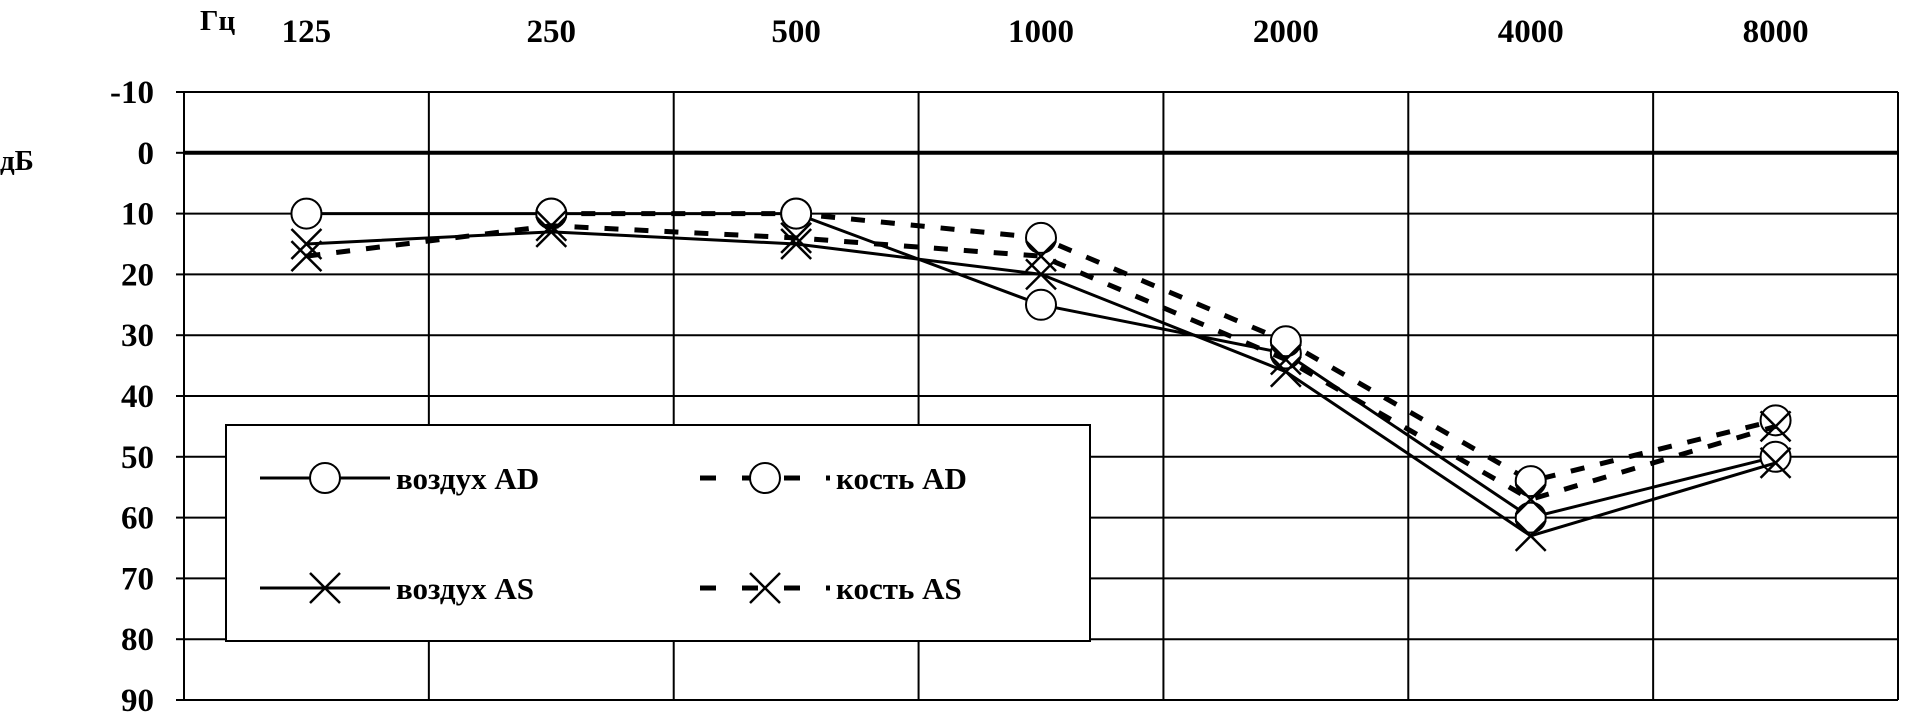  What do you see at coordinates (137, 336) in the screenshot?
I see `y-tick-label: 30` at bounding box center [137, 336].